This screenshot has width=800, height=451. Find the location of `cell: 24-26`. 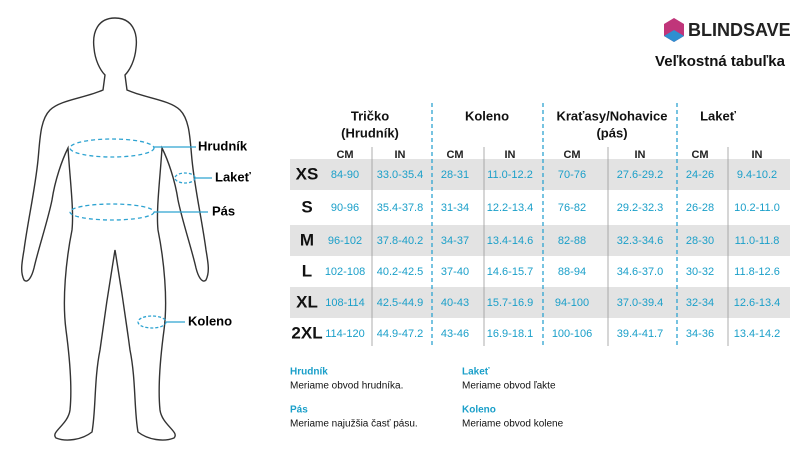

cell: 24-26 is located at coordinates (700, 175).